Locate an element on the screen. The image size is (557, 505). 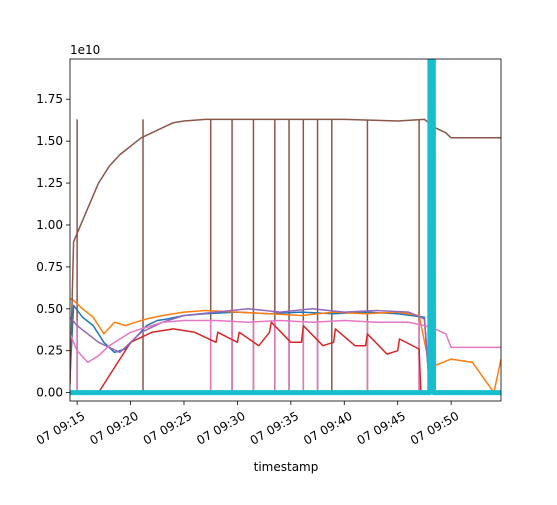
y-tick-label-0: 0.00 is located at coordinates (49, 393).